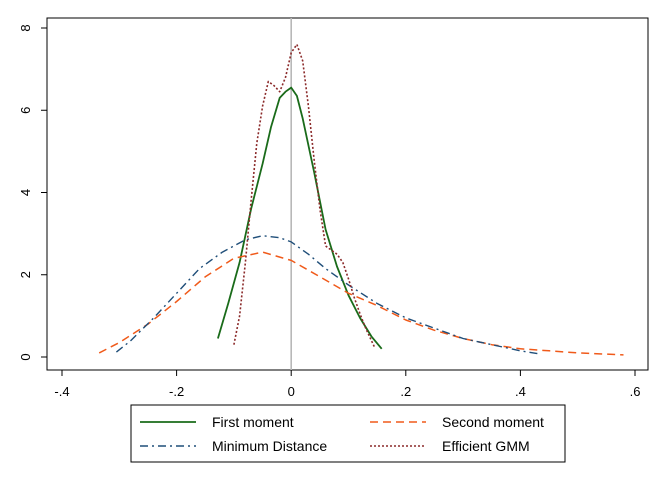 Image resolution: width=666 pixels, height=485 pixels. Describe the element at coordinates (25, 27) in the screenshot. I see `y-tick-label: 8` at that location.